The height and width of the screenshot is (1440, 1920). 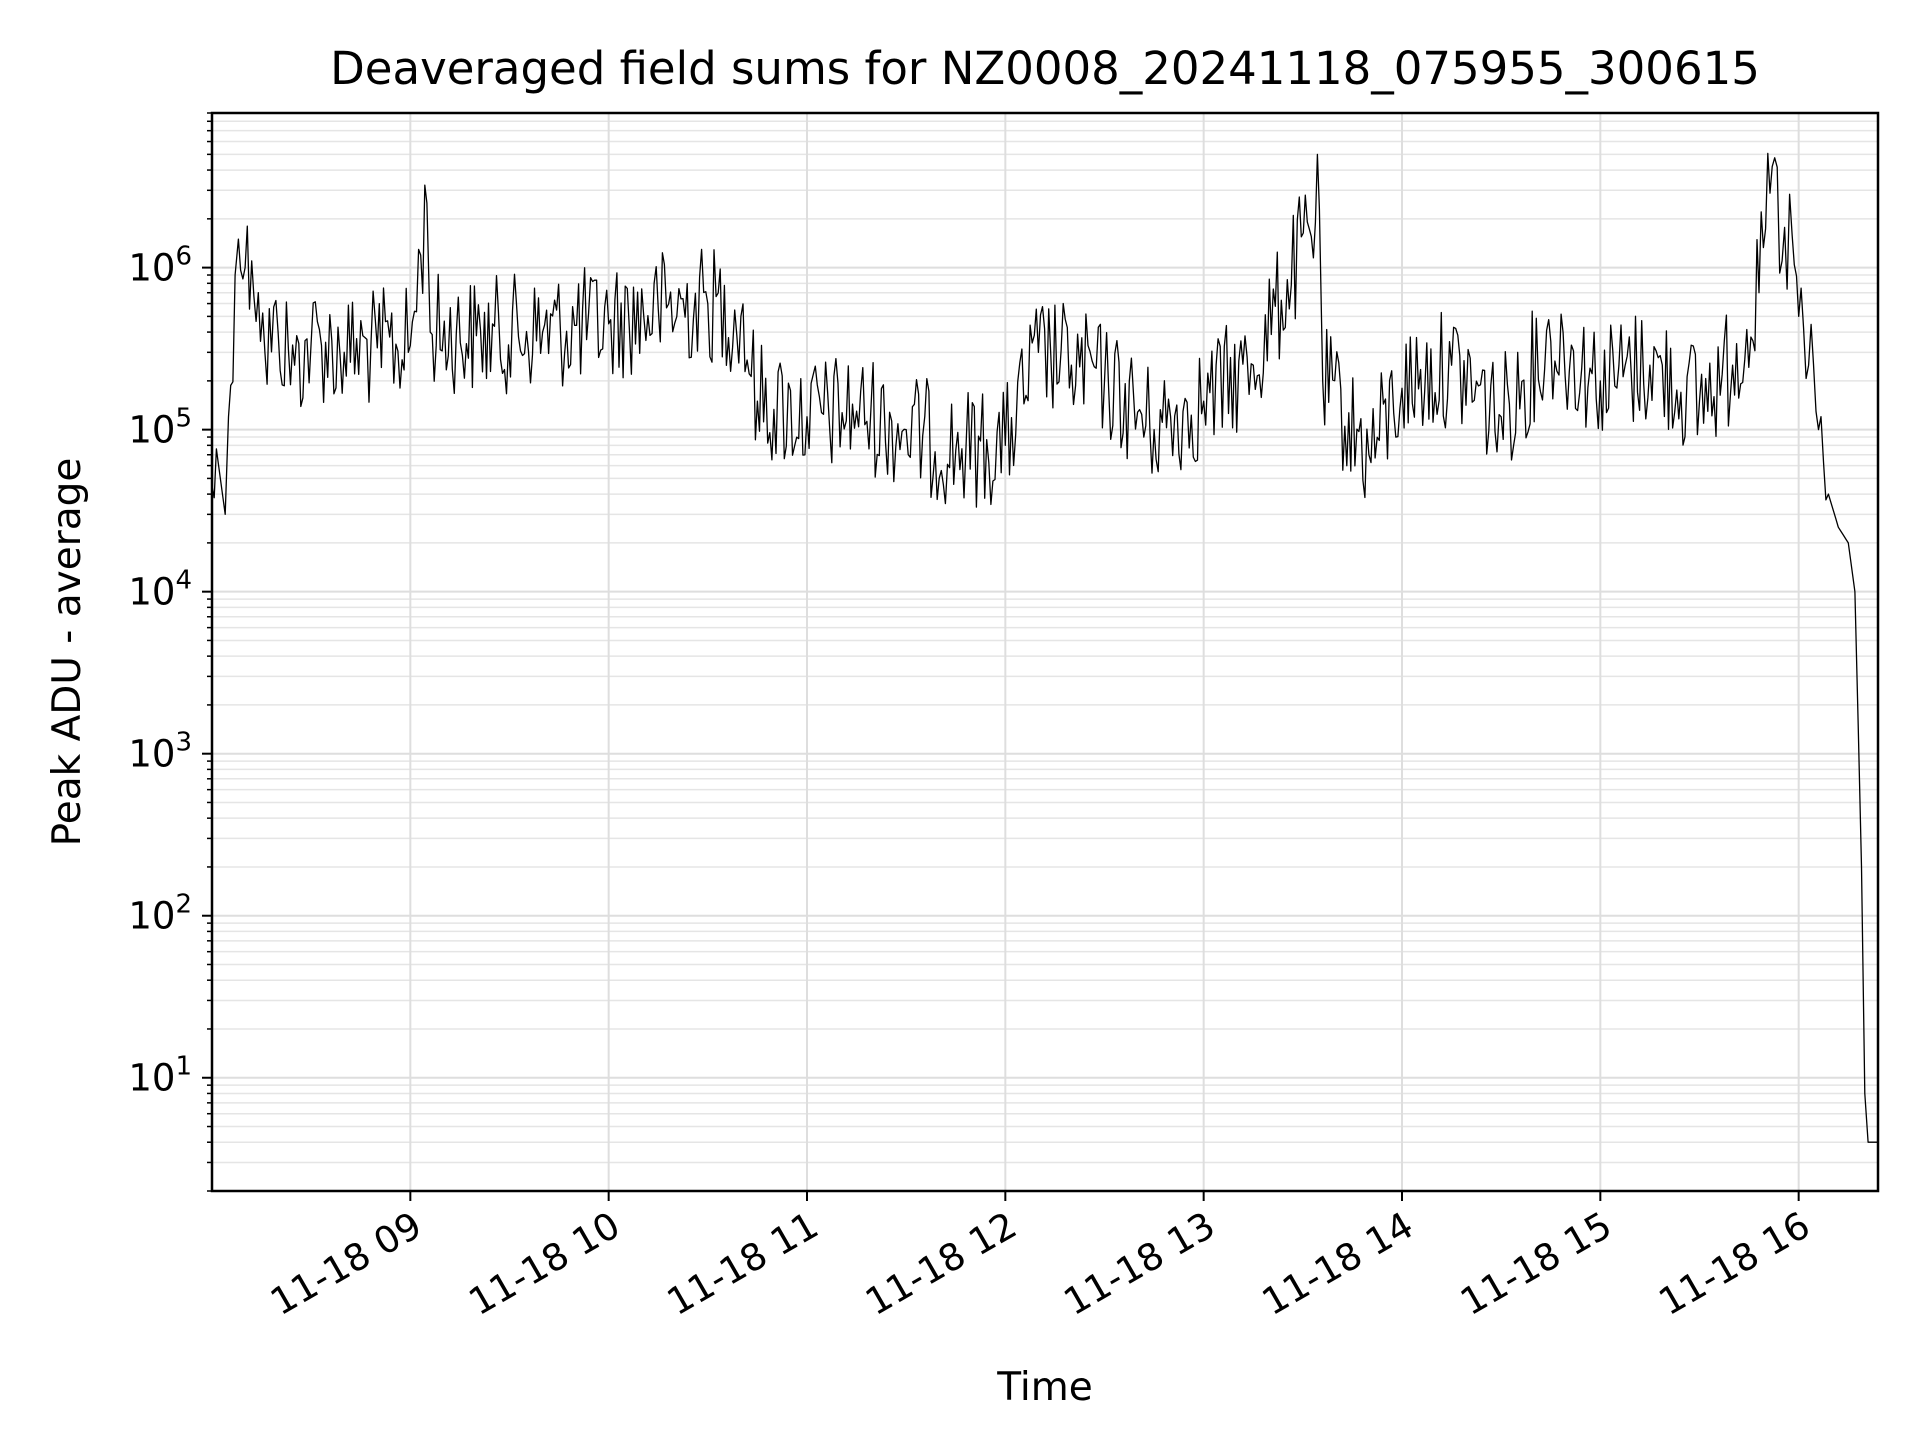 I want to click on y-axis: 101 102 103 104 105 106, so click(x=170, y=652).